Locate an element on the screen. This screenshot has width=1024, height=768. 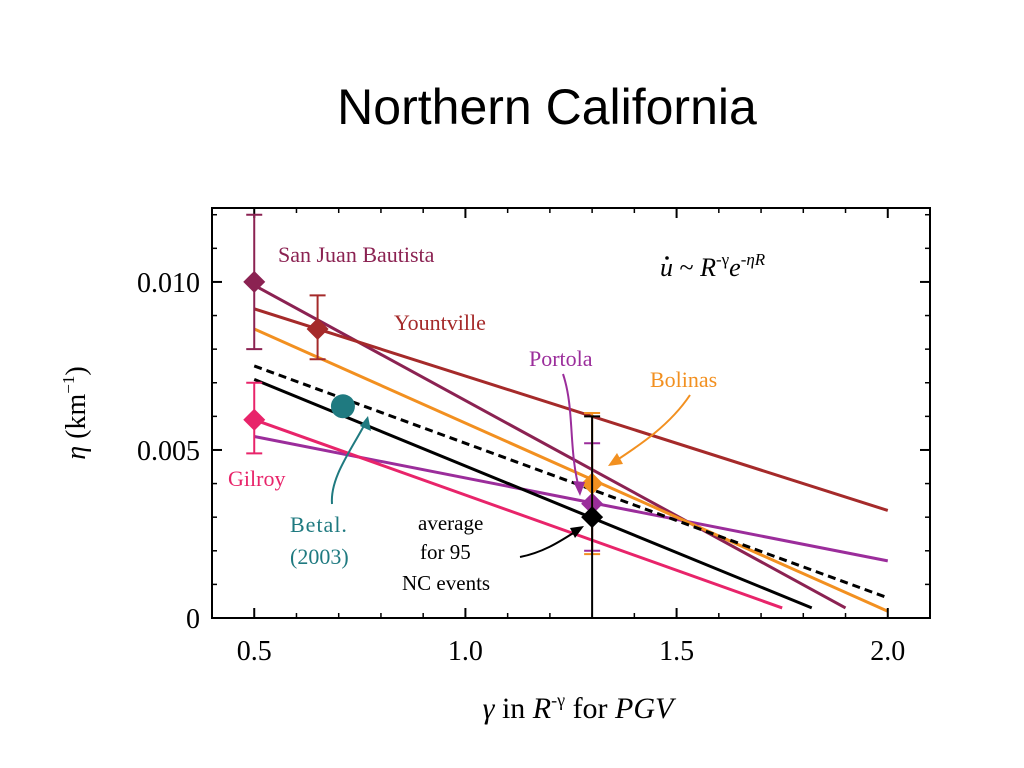
y-tick-label: 0.010 is located at coordinates (168, 283).